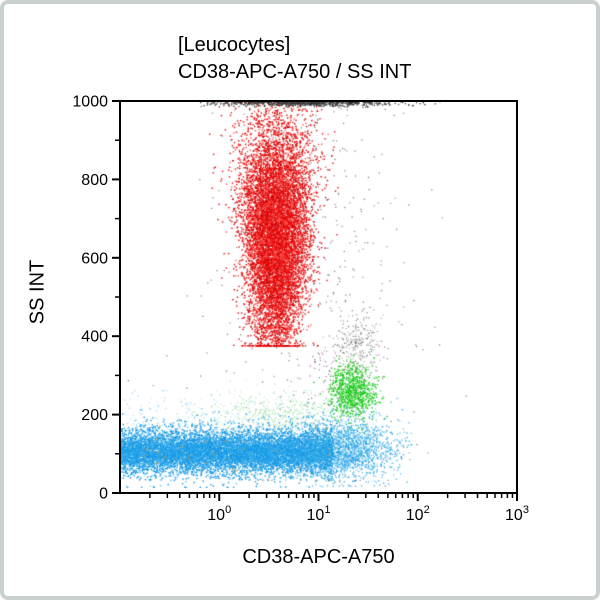 Image resolution: width=600 pixels, height=600 pixels. Describe the element at coordinates (294, 59) in the screenshot. I see `plot-title-block: [Leucocytes] CD38-APC-A750 / SS INT` at that location.